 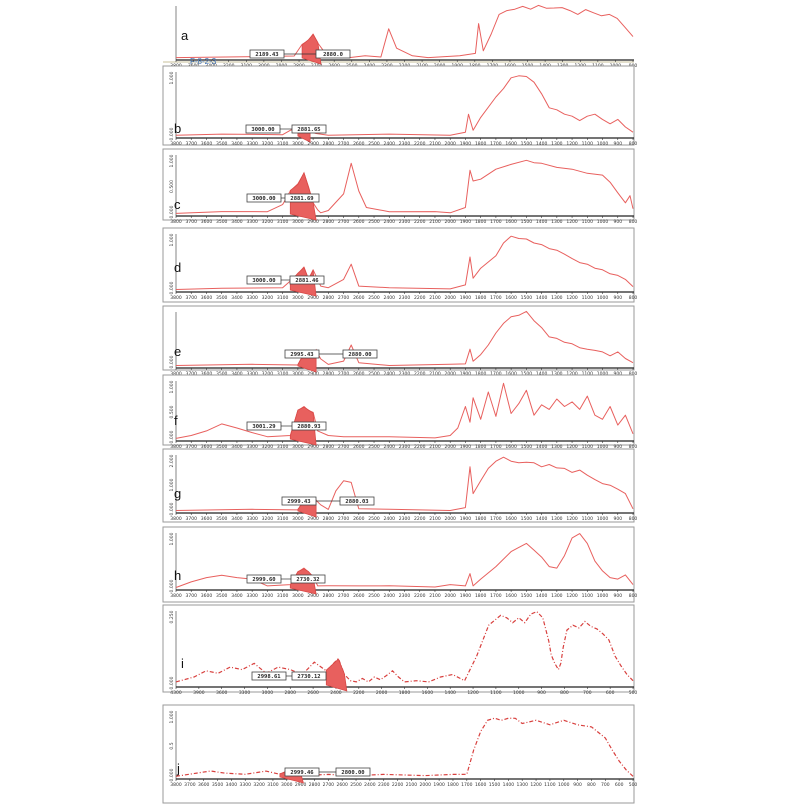 What do you see at coordinates (587, 693) in the screenshot?
I see `x-tick-label: 700` at bounding box center [587, 693].